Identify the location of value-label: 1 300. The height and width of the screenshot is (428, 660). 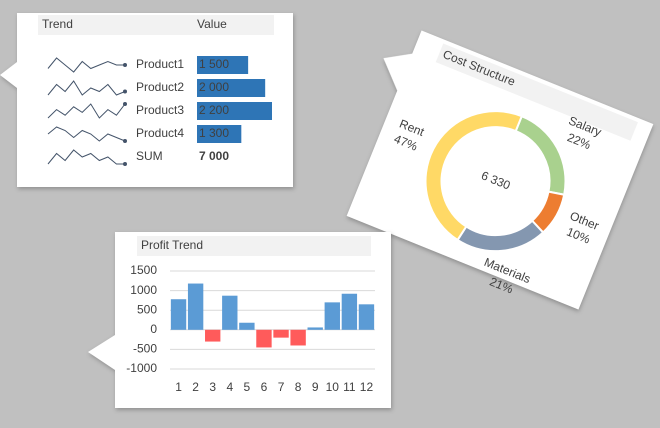
(214, 133).